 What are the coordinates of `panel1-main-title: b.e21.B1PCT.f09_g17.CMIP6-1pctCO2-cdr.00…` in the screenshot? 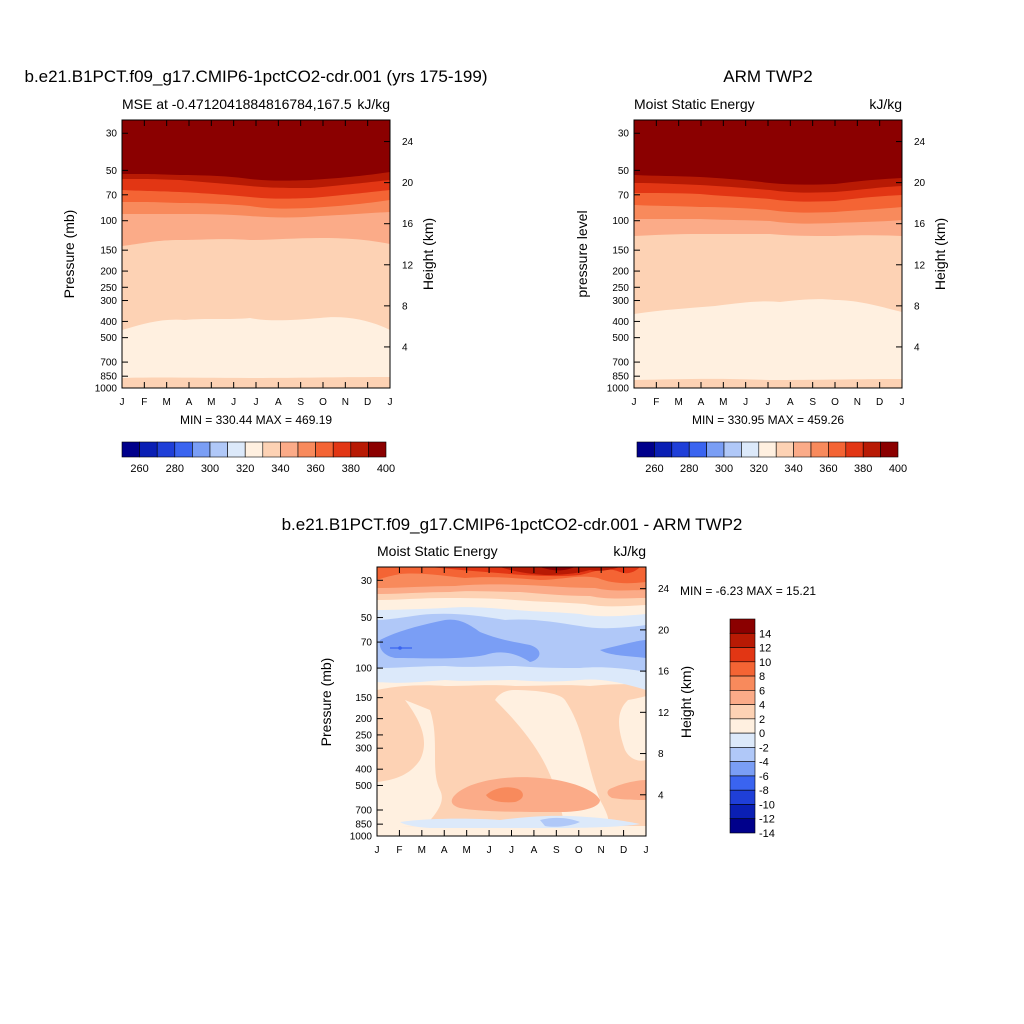 It's located at (255, 76).